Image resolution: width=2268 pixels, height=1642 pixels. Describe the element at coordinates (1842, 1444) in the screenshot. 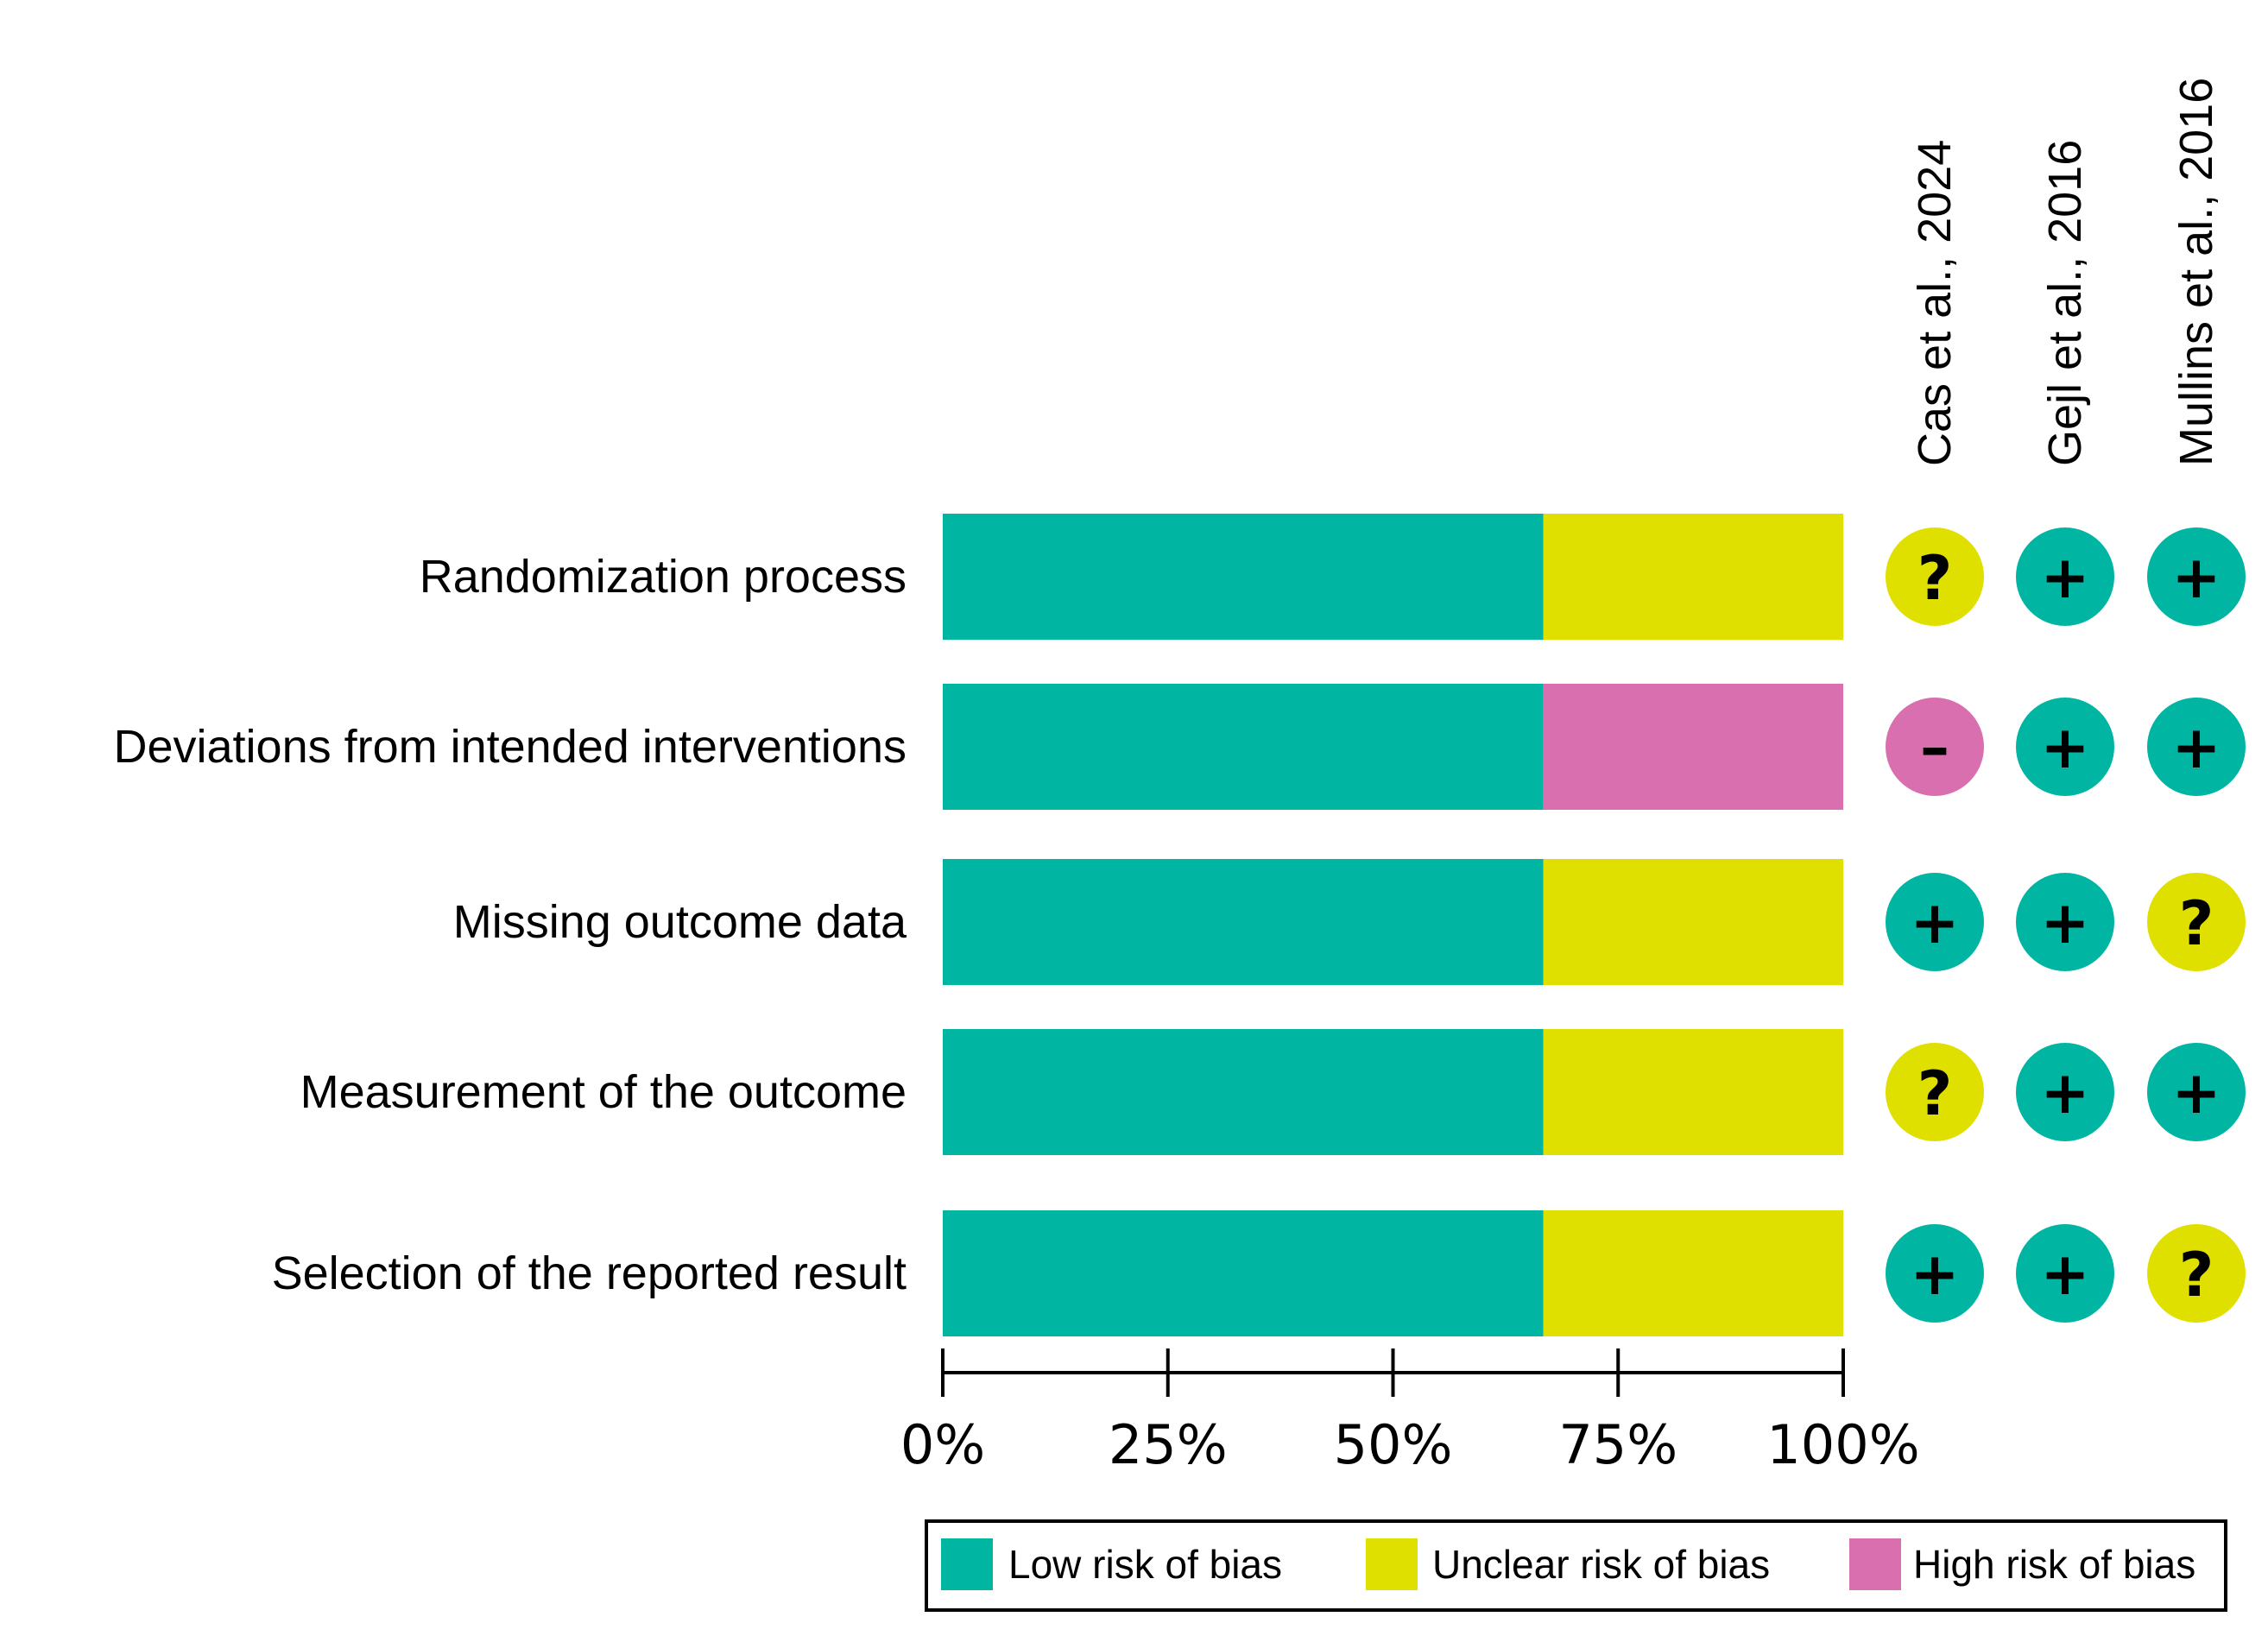

I see `x-tick-label: 100%` at that location.